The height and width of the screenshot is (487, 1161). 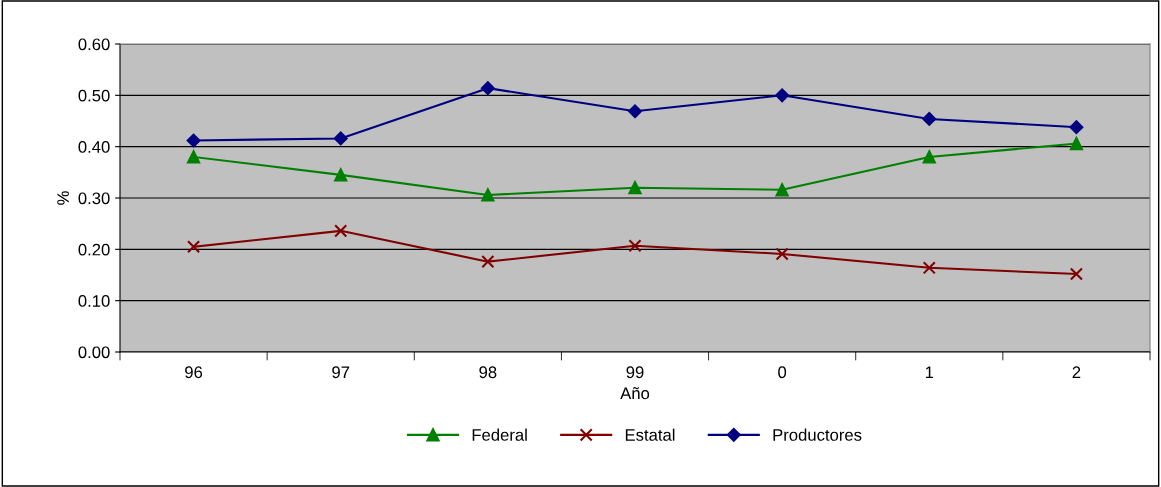 I want to click on x-tick-label: 0, so click(x=782, y=372).